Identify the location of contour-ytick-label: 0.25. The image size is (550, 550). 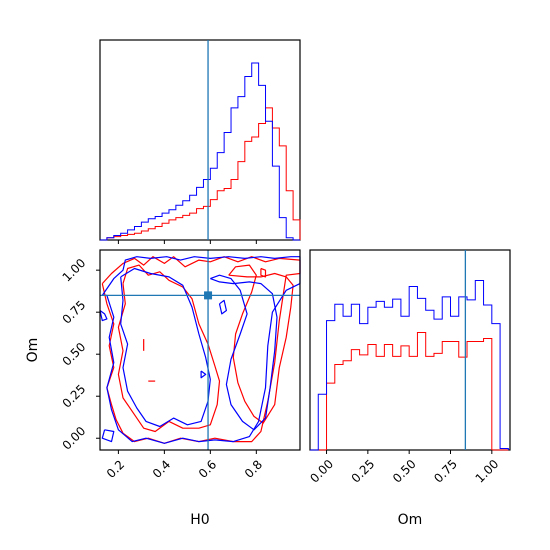
(74, 396).